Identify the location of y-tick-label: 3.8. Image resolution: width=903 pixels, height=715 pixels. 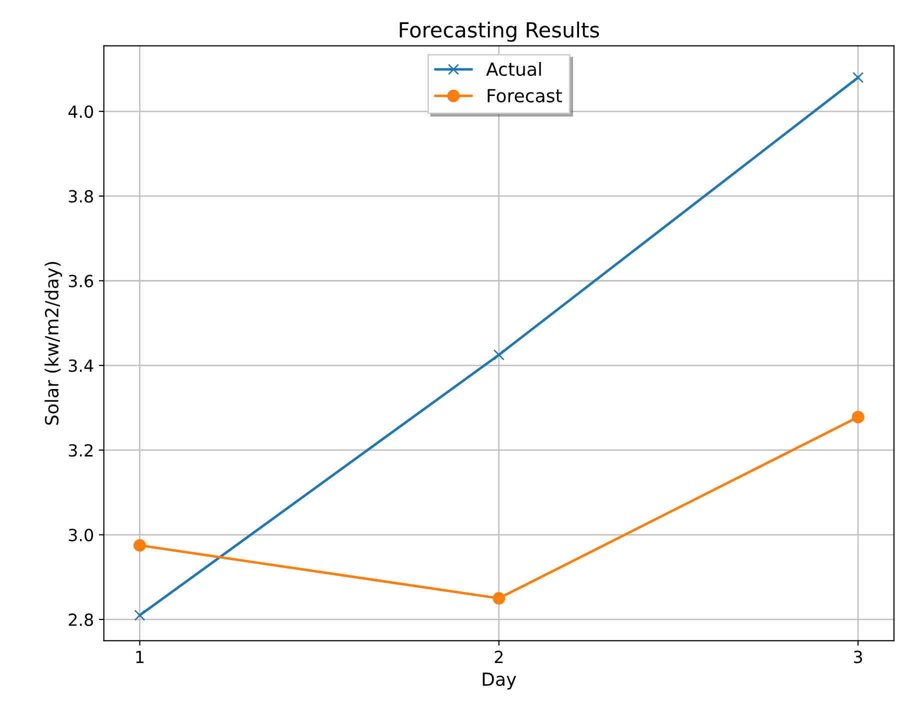
(80, 196).